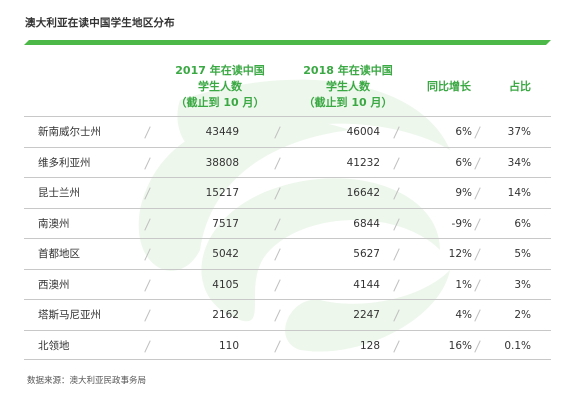 The width and height of the screenshot is (576, 402). I want to click on cell-share: 3%, so click(522, 284).